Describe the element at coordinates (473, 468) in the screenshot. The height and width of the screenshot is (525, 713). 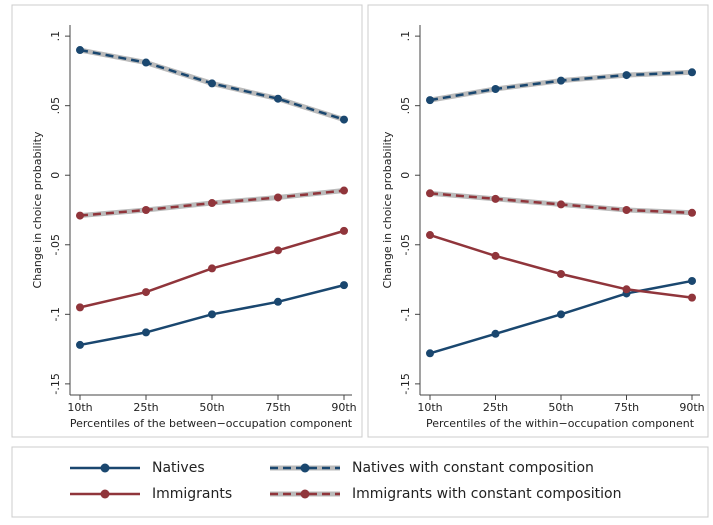
I see `legend-label: Natives with constant composition` at that location.